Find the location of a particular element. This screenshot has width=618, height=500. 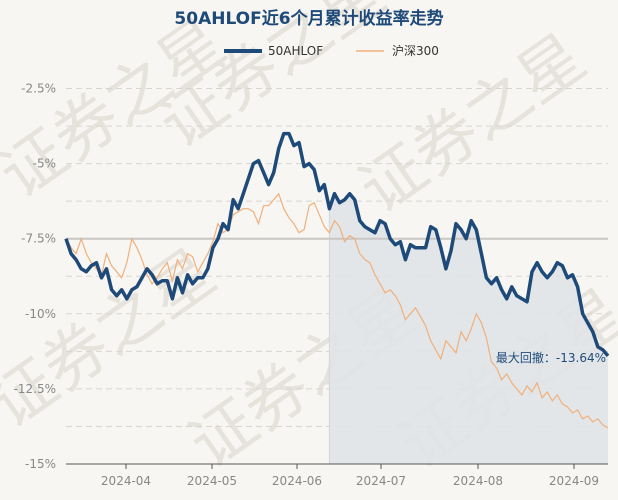

x-tick-label: 2024-07 is located at coordinates (381, 481).